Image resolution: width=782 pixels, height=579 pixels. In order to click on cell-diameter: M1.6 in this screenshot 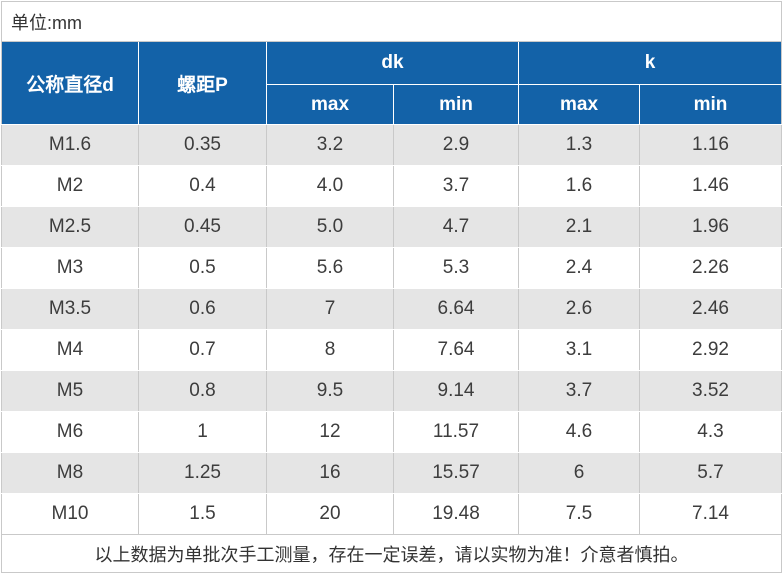, I will do `click(70, 145)`.